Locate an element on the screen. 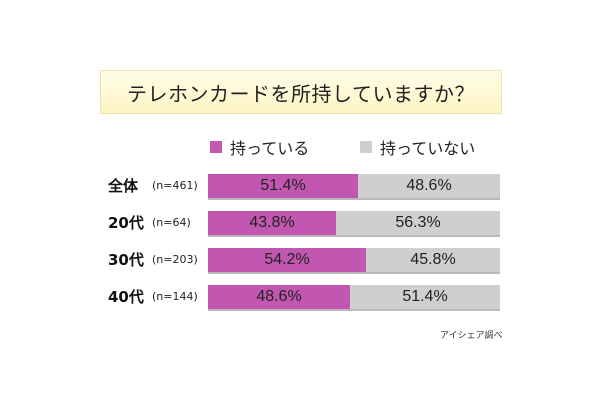  bar-row: 54.2% 45.8% is located at coordinates (354, 260).